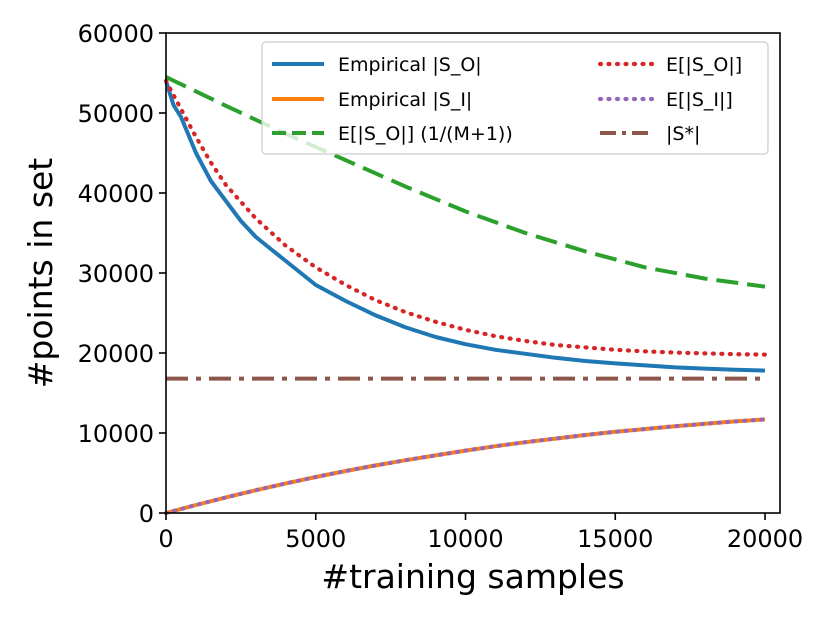  I want to click on x-axis-ticks: 0 5000 10000 15000 20000, so click(480, 533).